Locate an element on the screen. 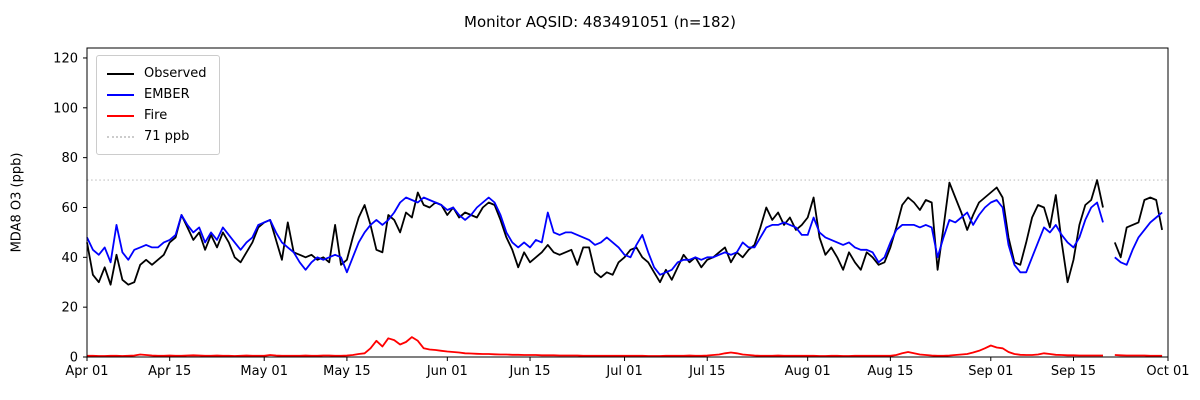 Image resolution: width=1200 pixels, height=400 pixels. y-axis-tick-label: 60 is located at coordinates (69, 208).